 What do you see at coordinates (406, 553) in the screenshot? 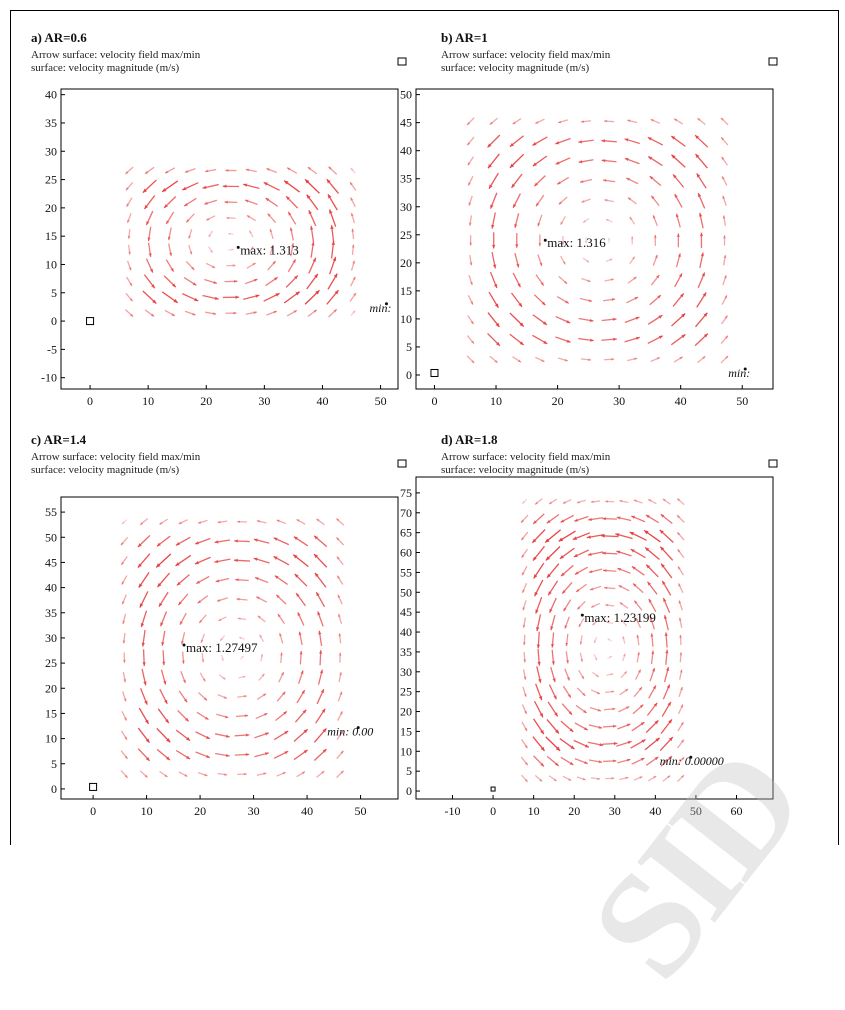
I see `y-tick-label: 60` at bounding box center [406, 553].